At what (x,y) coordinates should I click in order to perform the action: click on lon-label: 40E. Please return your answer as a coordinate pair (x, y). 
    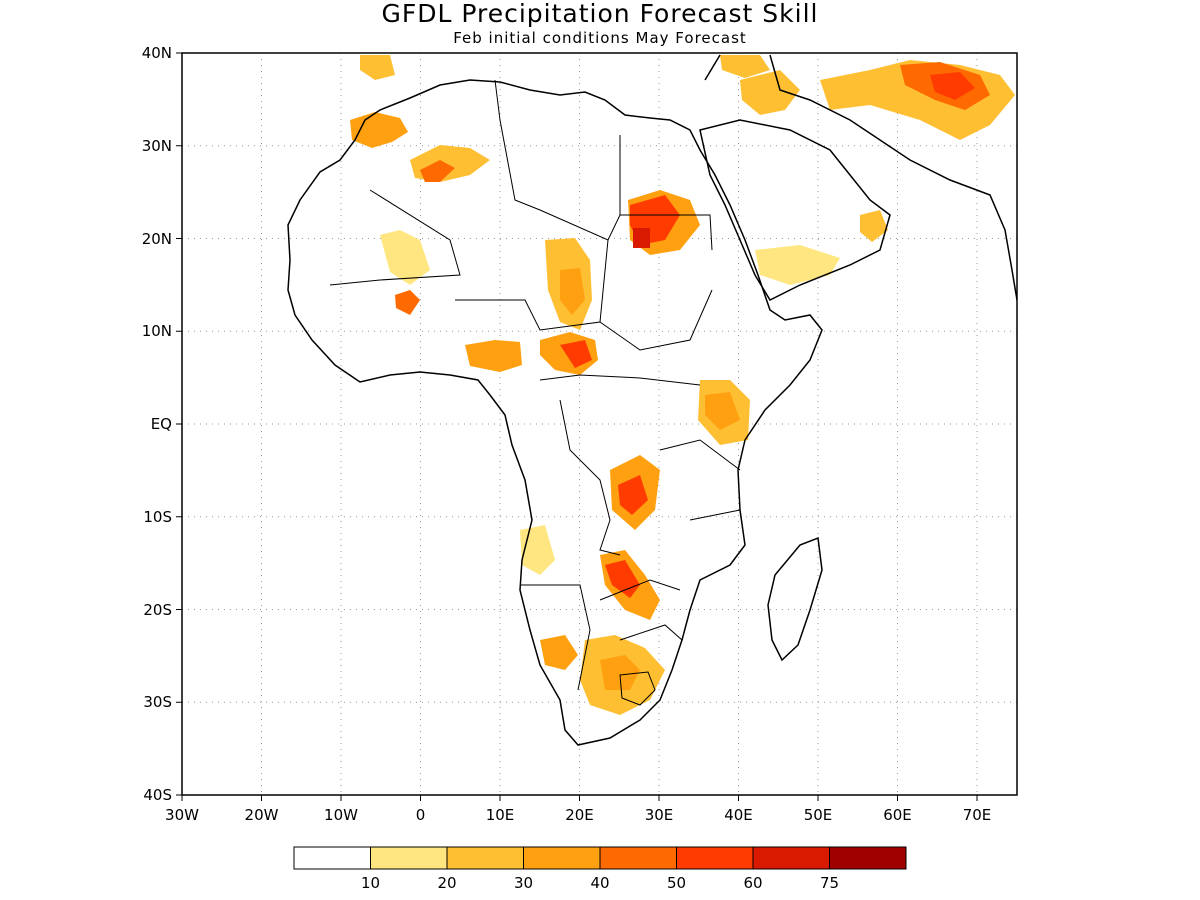
    Looking at the image, I should click on (738, 815).